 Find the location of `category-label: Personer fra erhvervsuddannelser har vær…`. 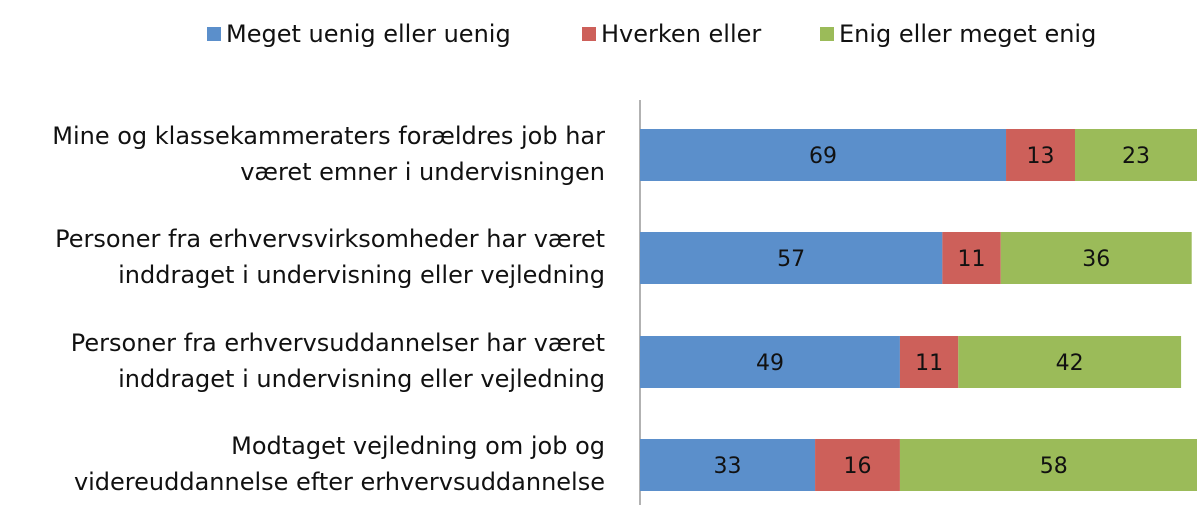

category-label: Personer fra erhvervsuddannelser har vær… is located at coordinates (338, 361).